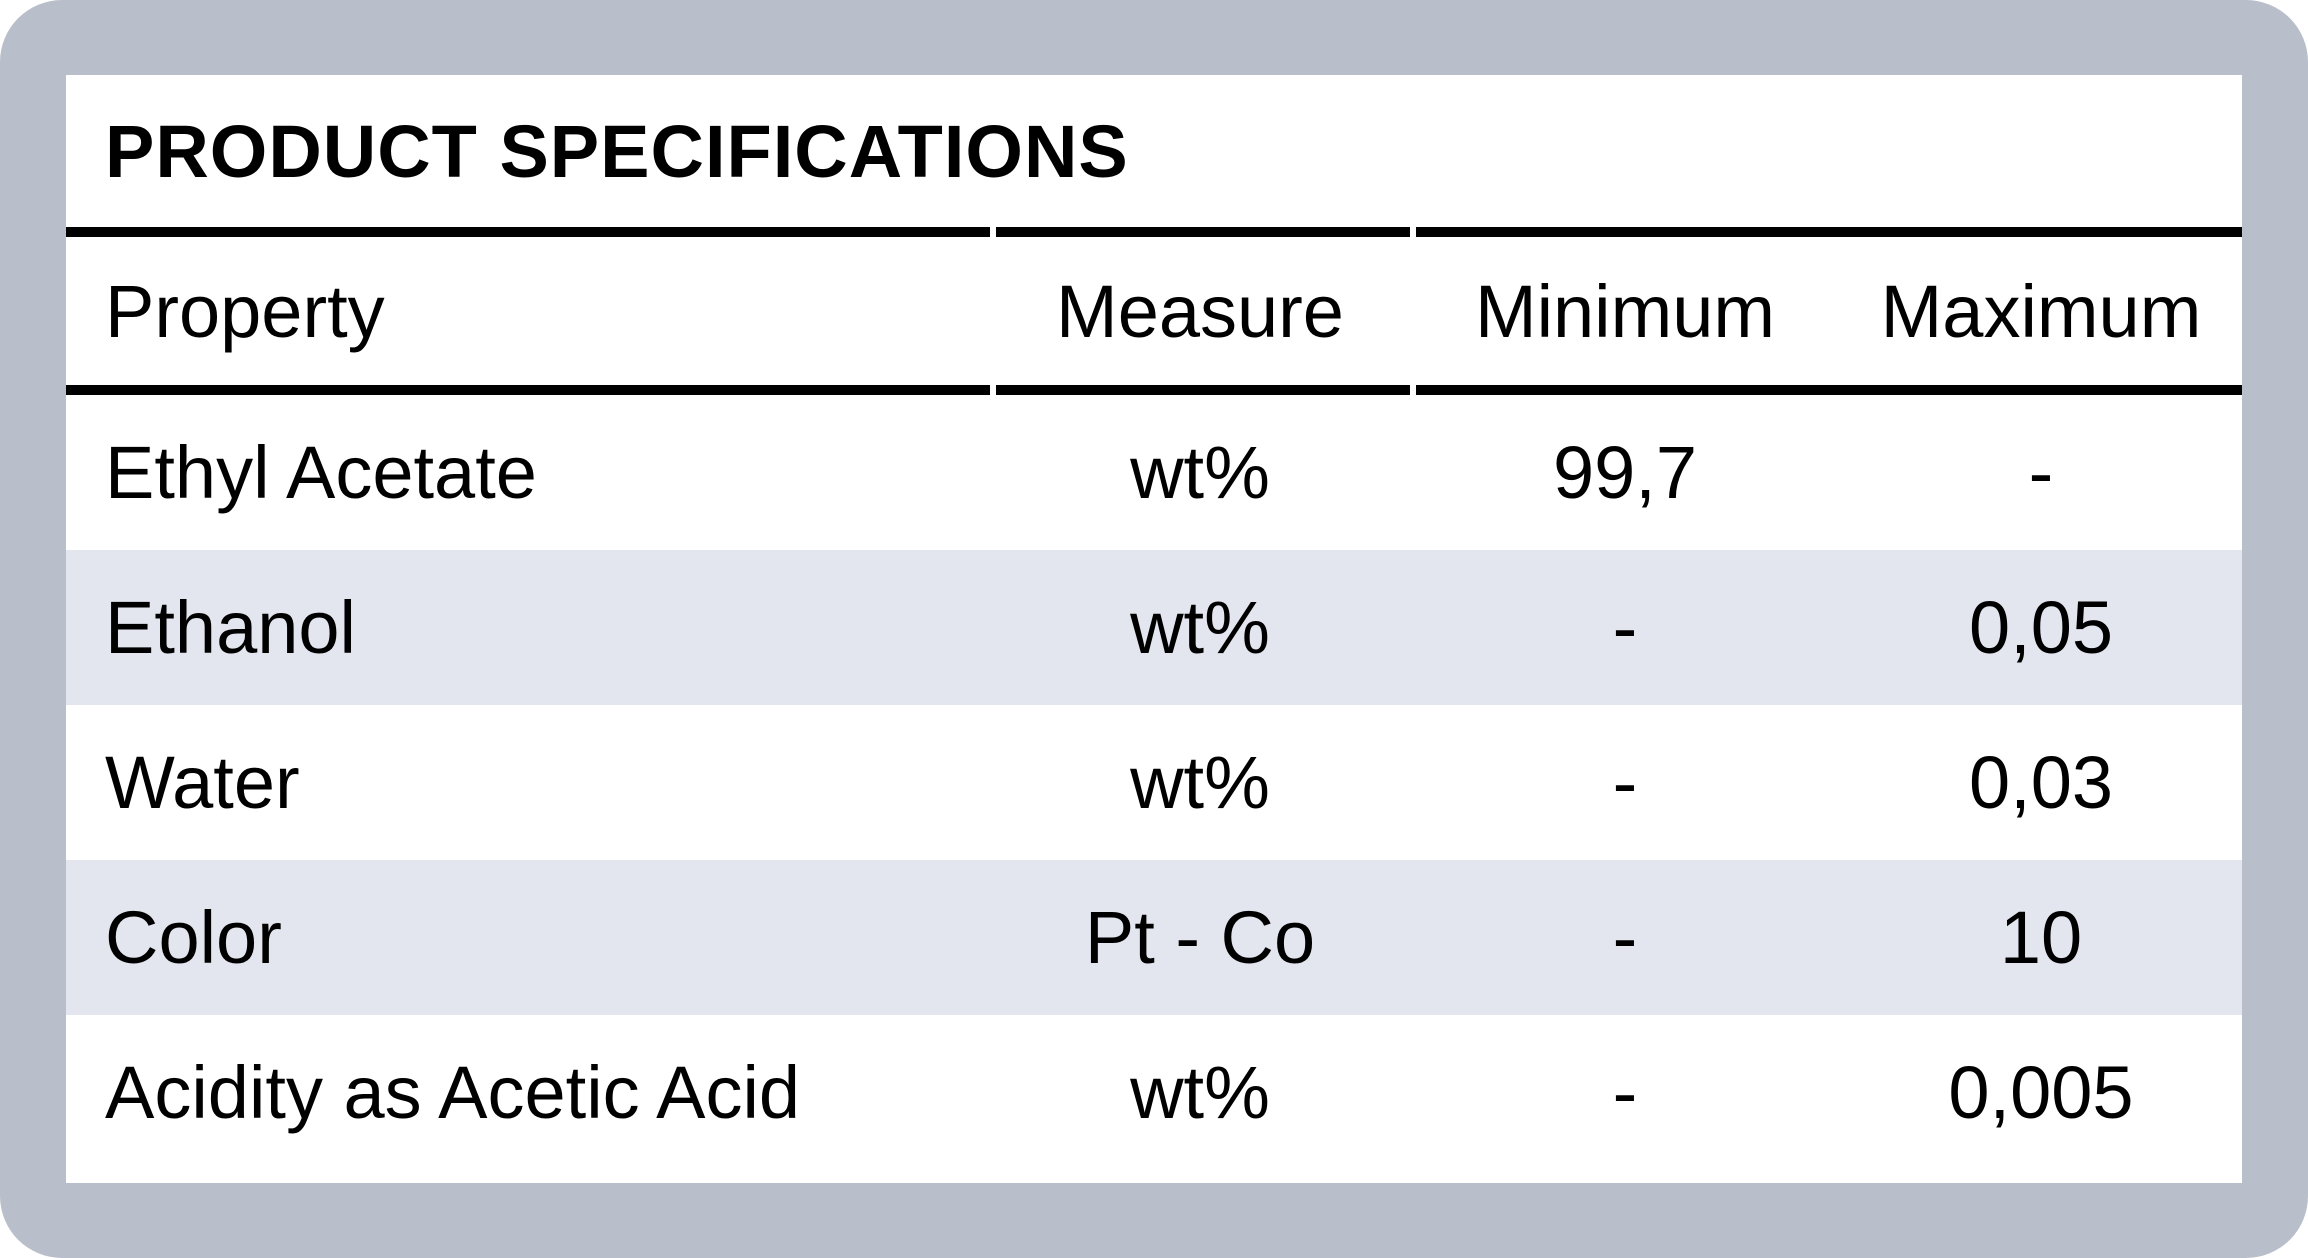 Image resolution: width=2308 pixels, height=1258 pixels. What do you see at coordinates (1625, 472) in the screenshot?
I see `cell-minimum: 99,7` at bounding box center [1625, 472].